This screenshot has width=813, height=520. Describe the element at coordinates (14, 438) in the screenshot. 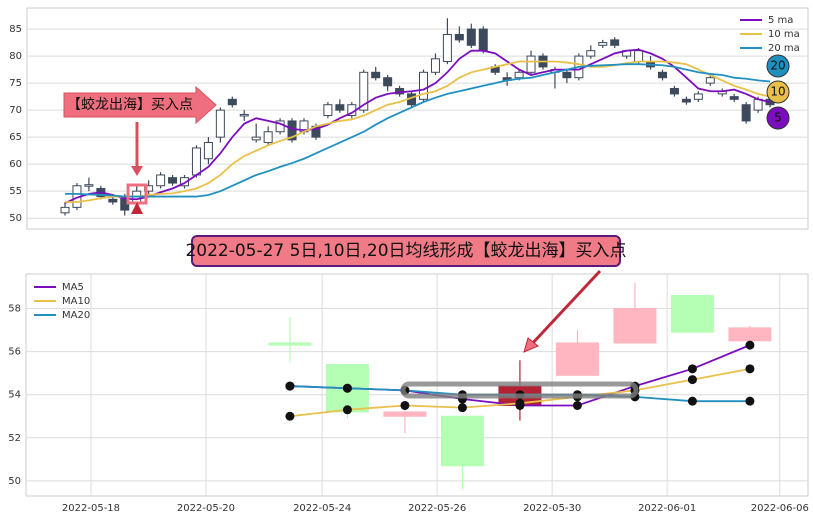

I see `y-tick-label: 52` at that location.